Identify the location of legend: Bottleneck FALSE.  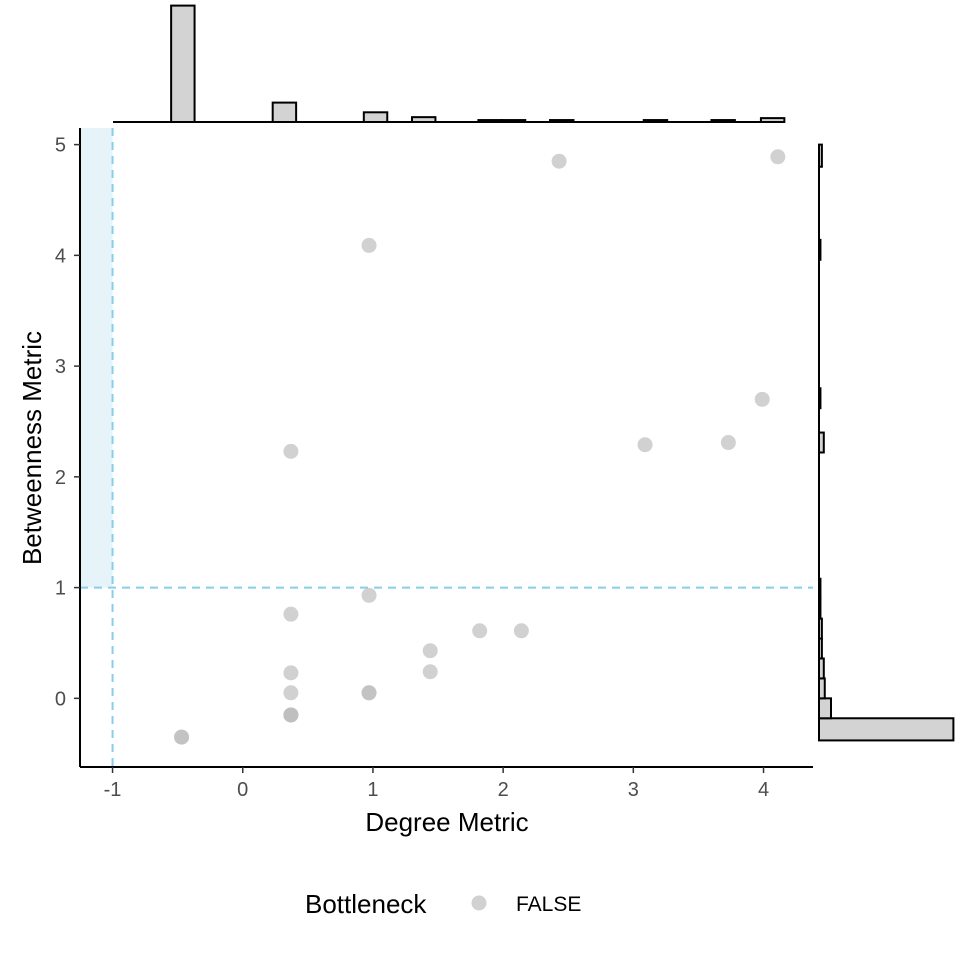
(443, 904).